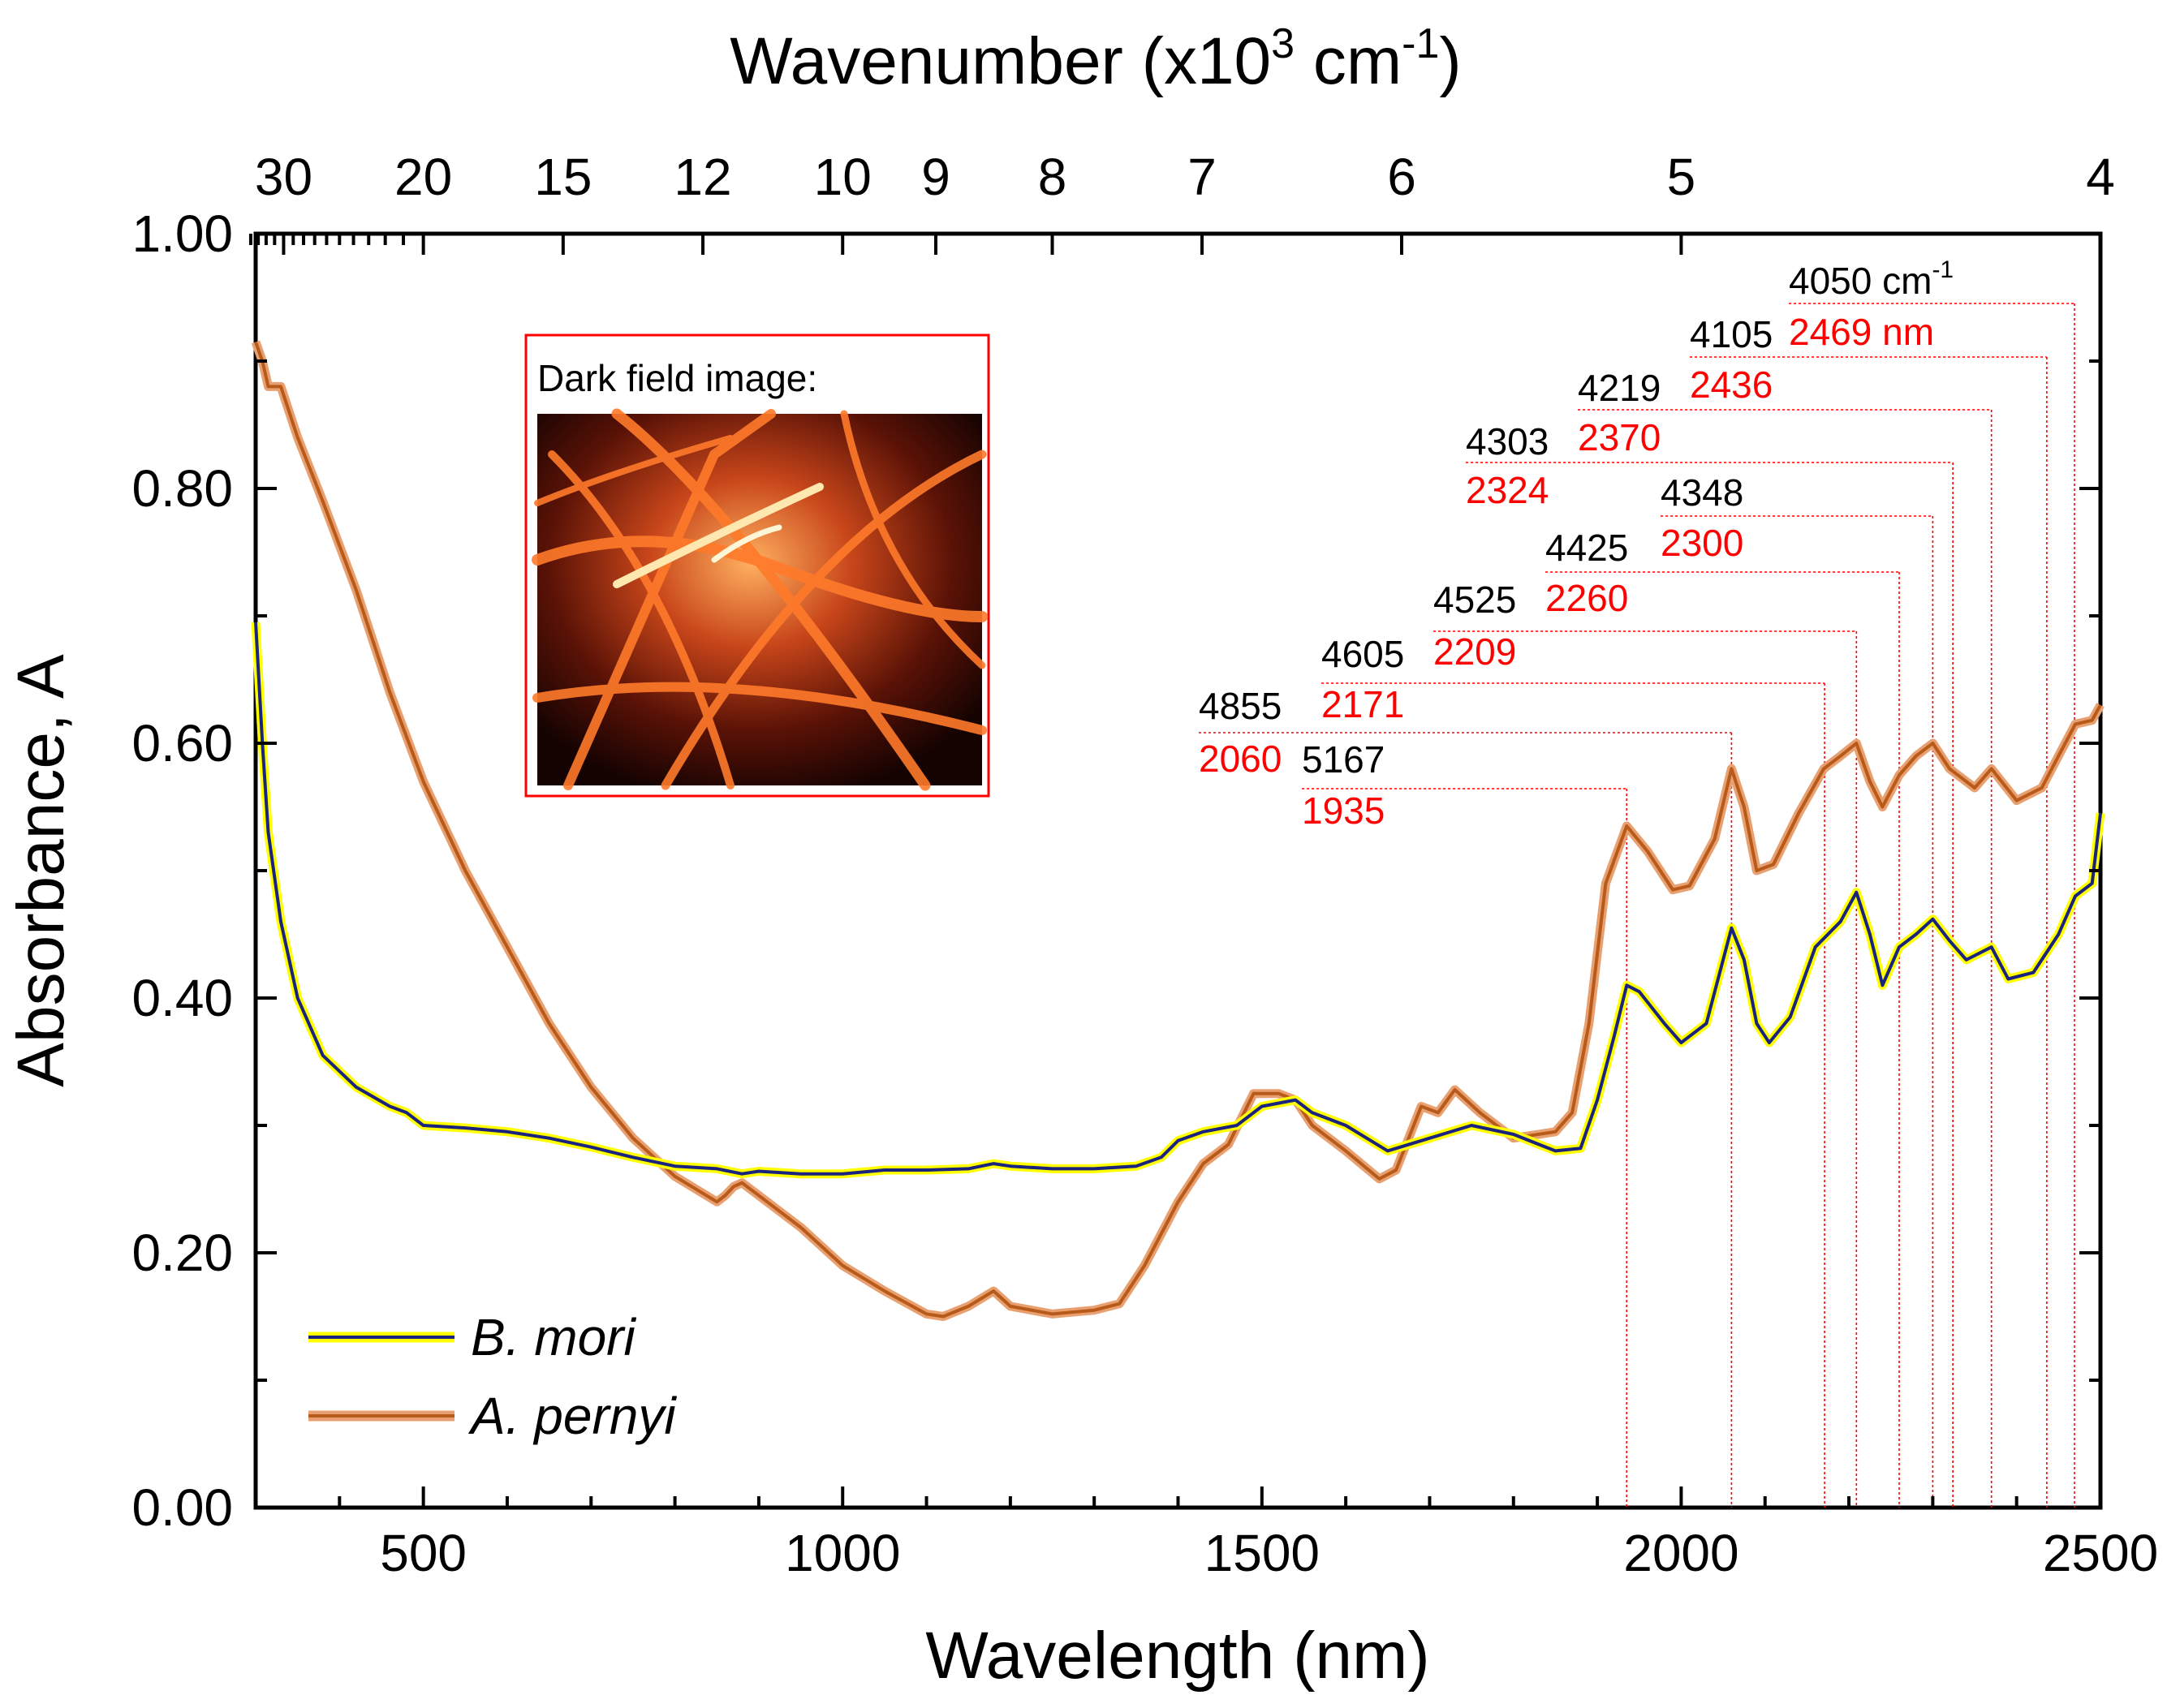  What do you see at coordinates (1052, 177) in the screenshot?
I see `top-tick-label: 8` at bounding box center [1052, 177].